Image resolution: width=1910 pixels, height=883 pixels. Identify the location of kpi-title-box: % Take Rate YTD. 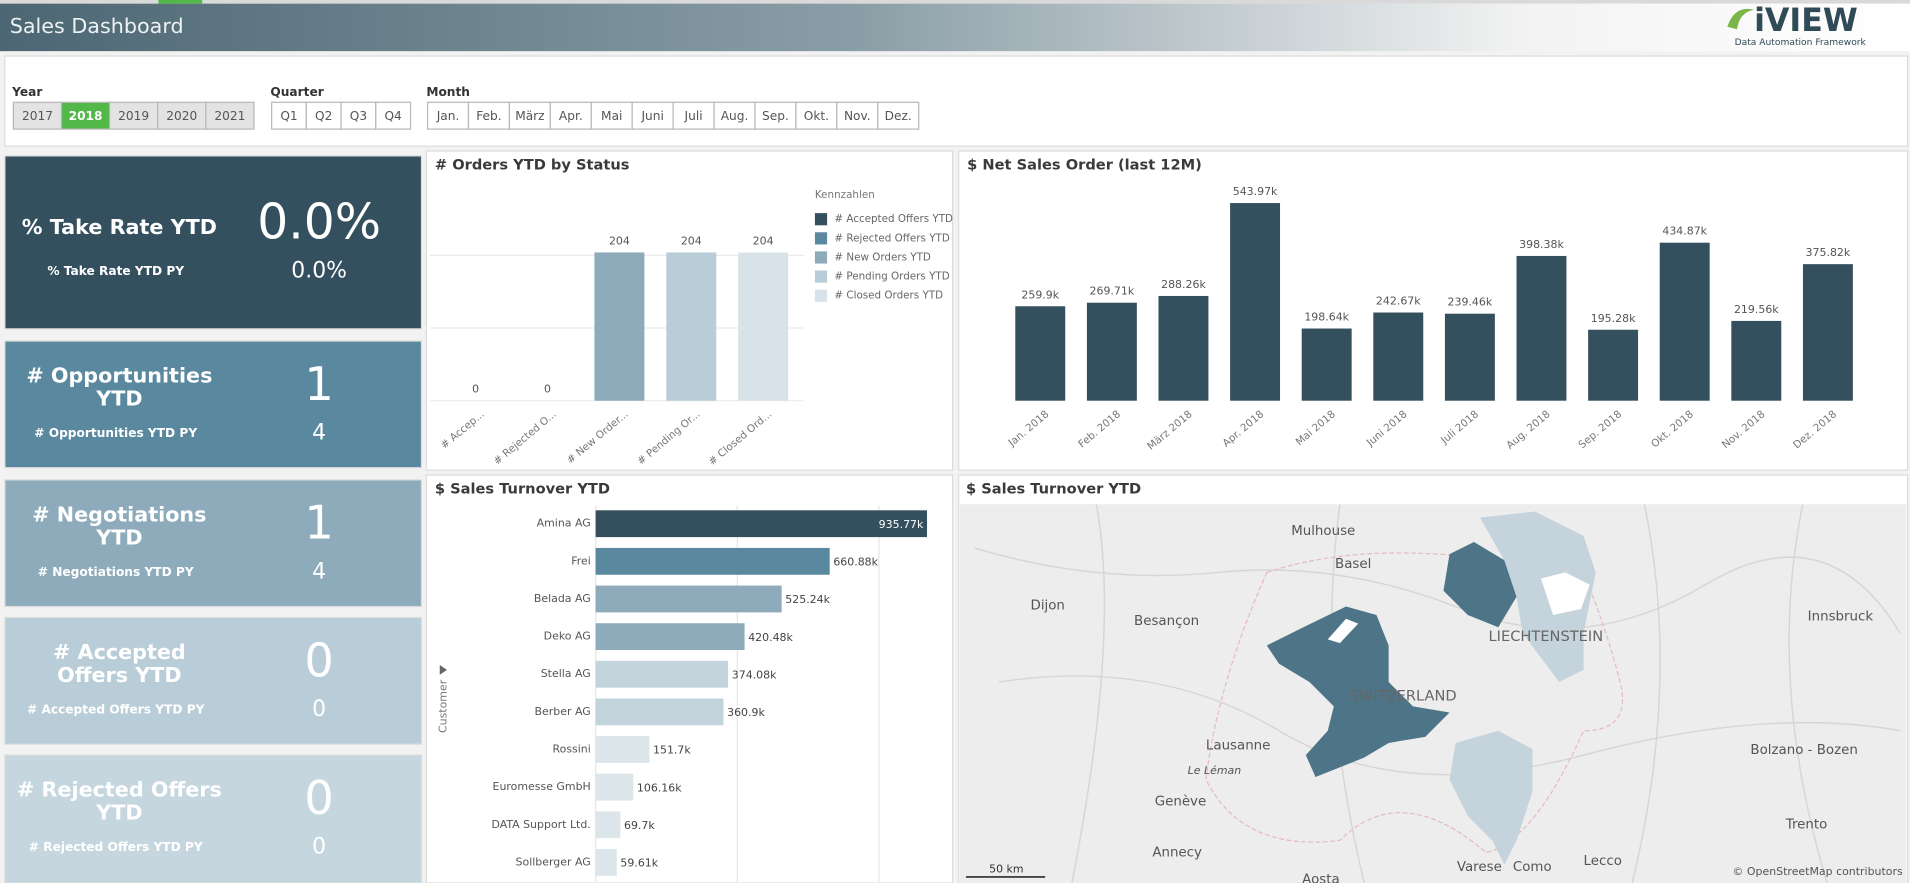
(119, 227).